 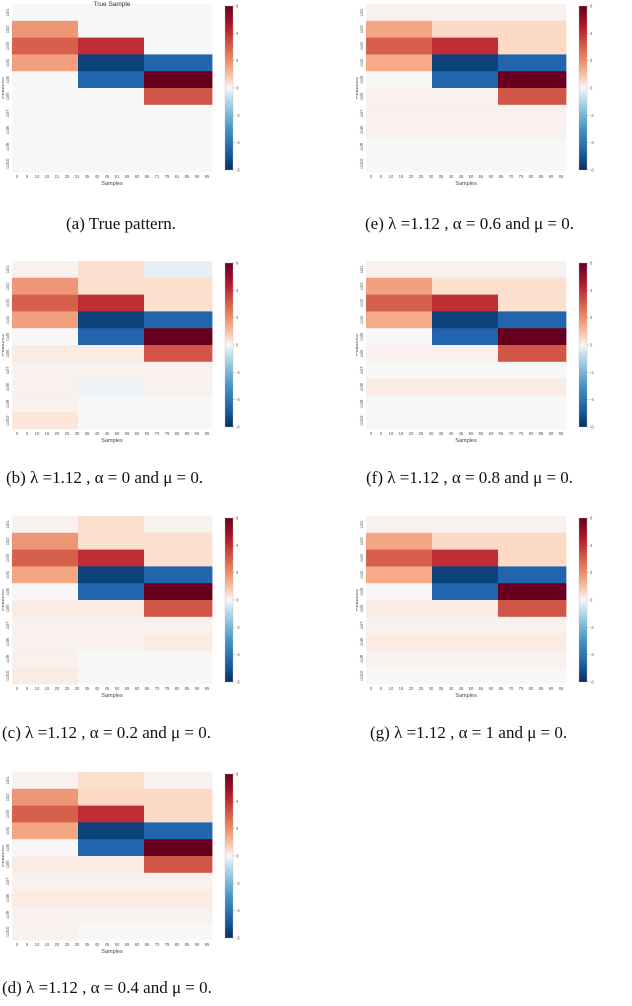 I want to click on x-tick-label: 30, so click(x=77, y=944).